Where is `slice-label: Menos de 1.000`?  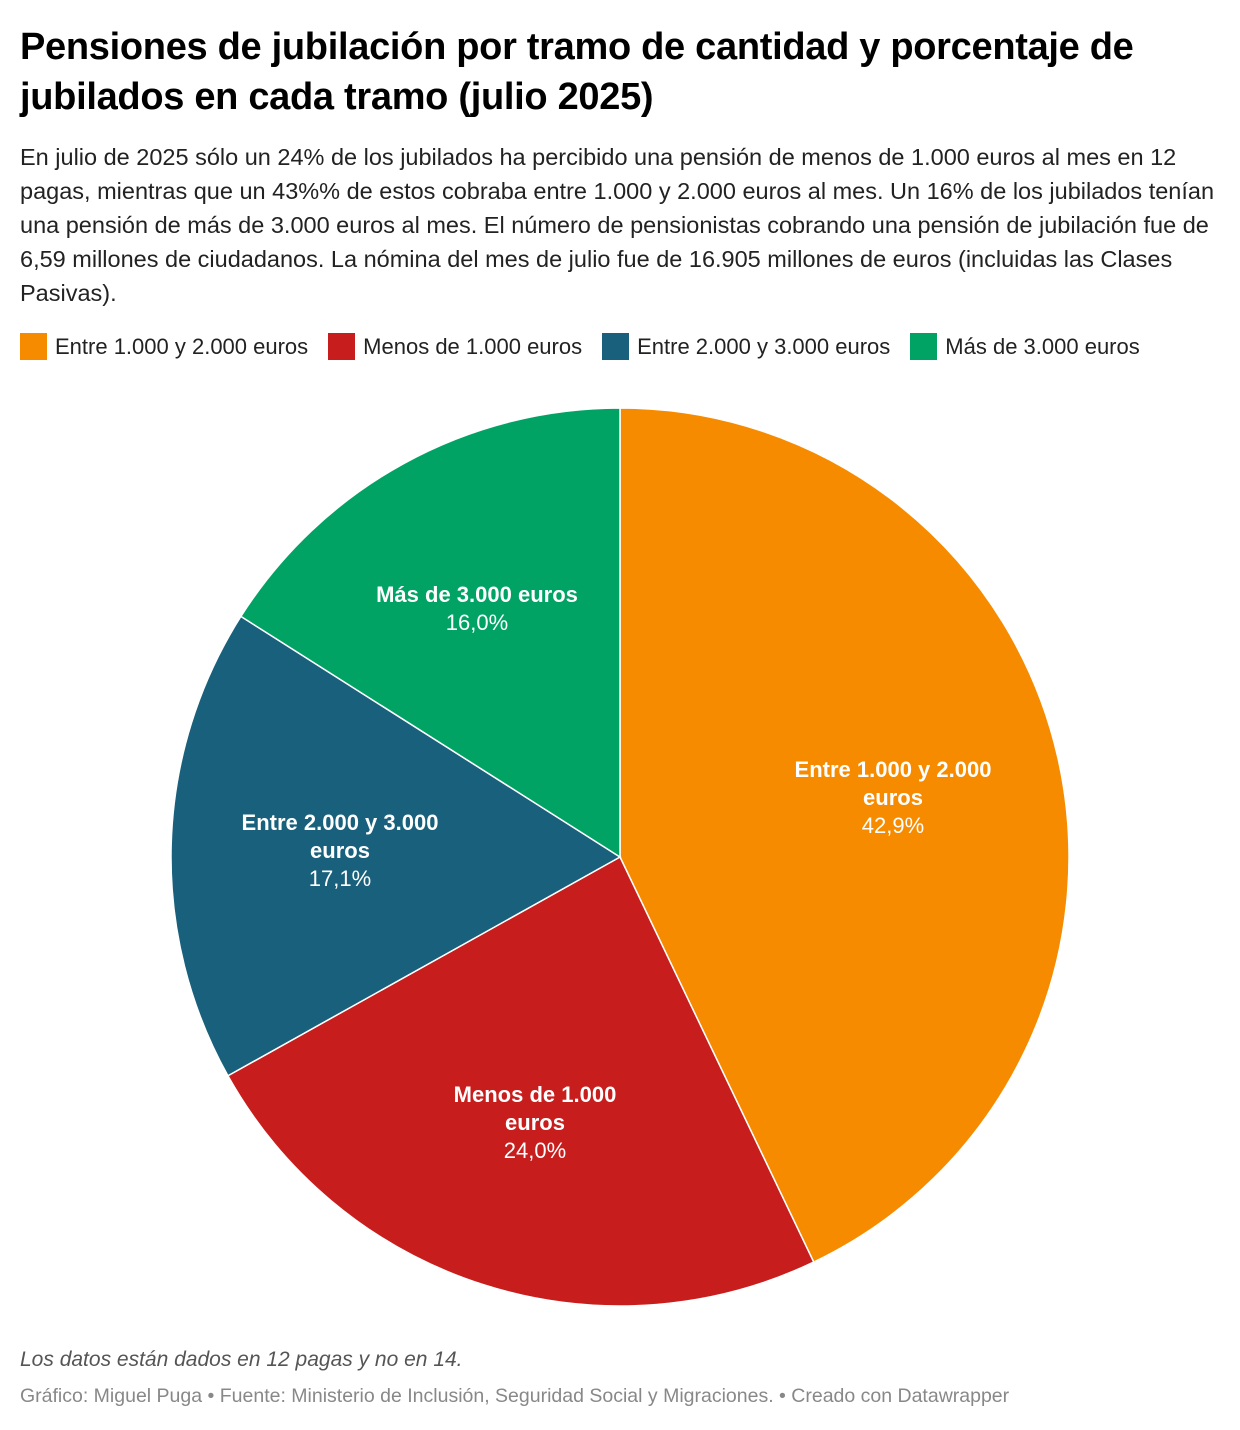
slice-label: Menos de 1.000 is located at coordinates (535, 1094).